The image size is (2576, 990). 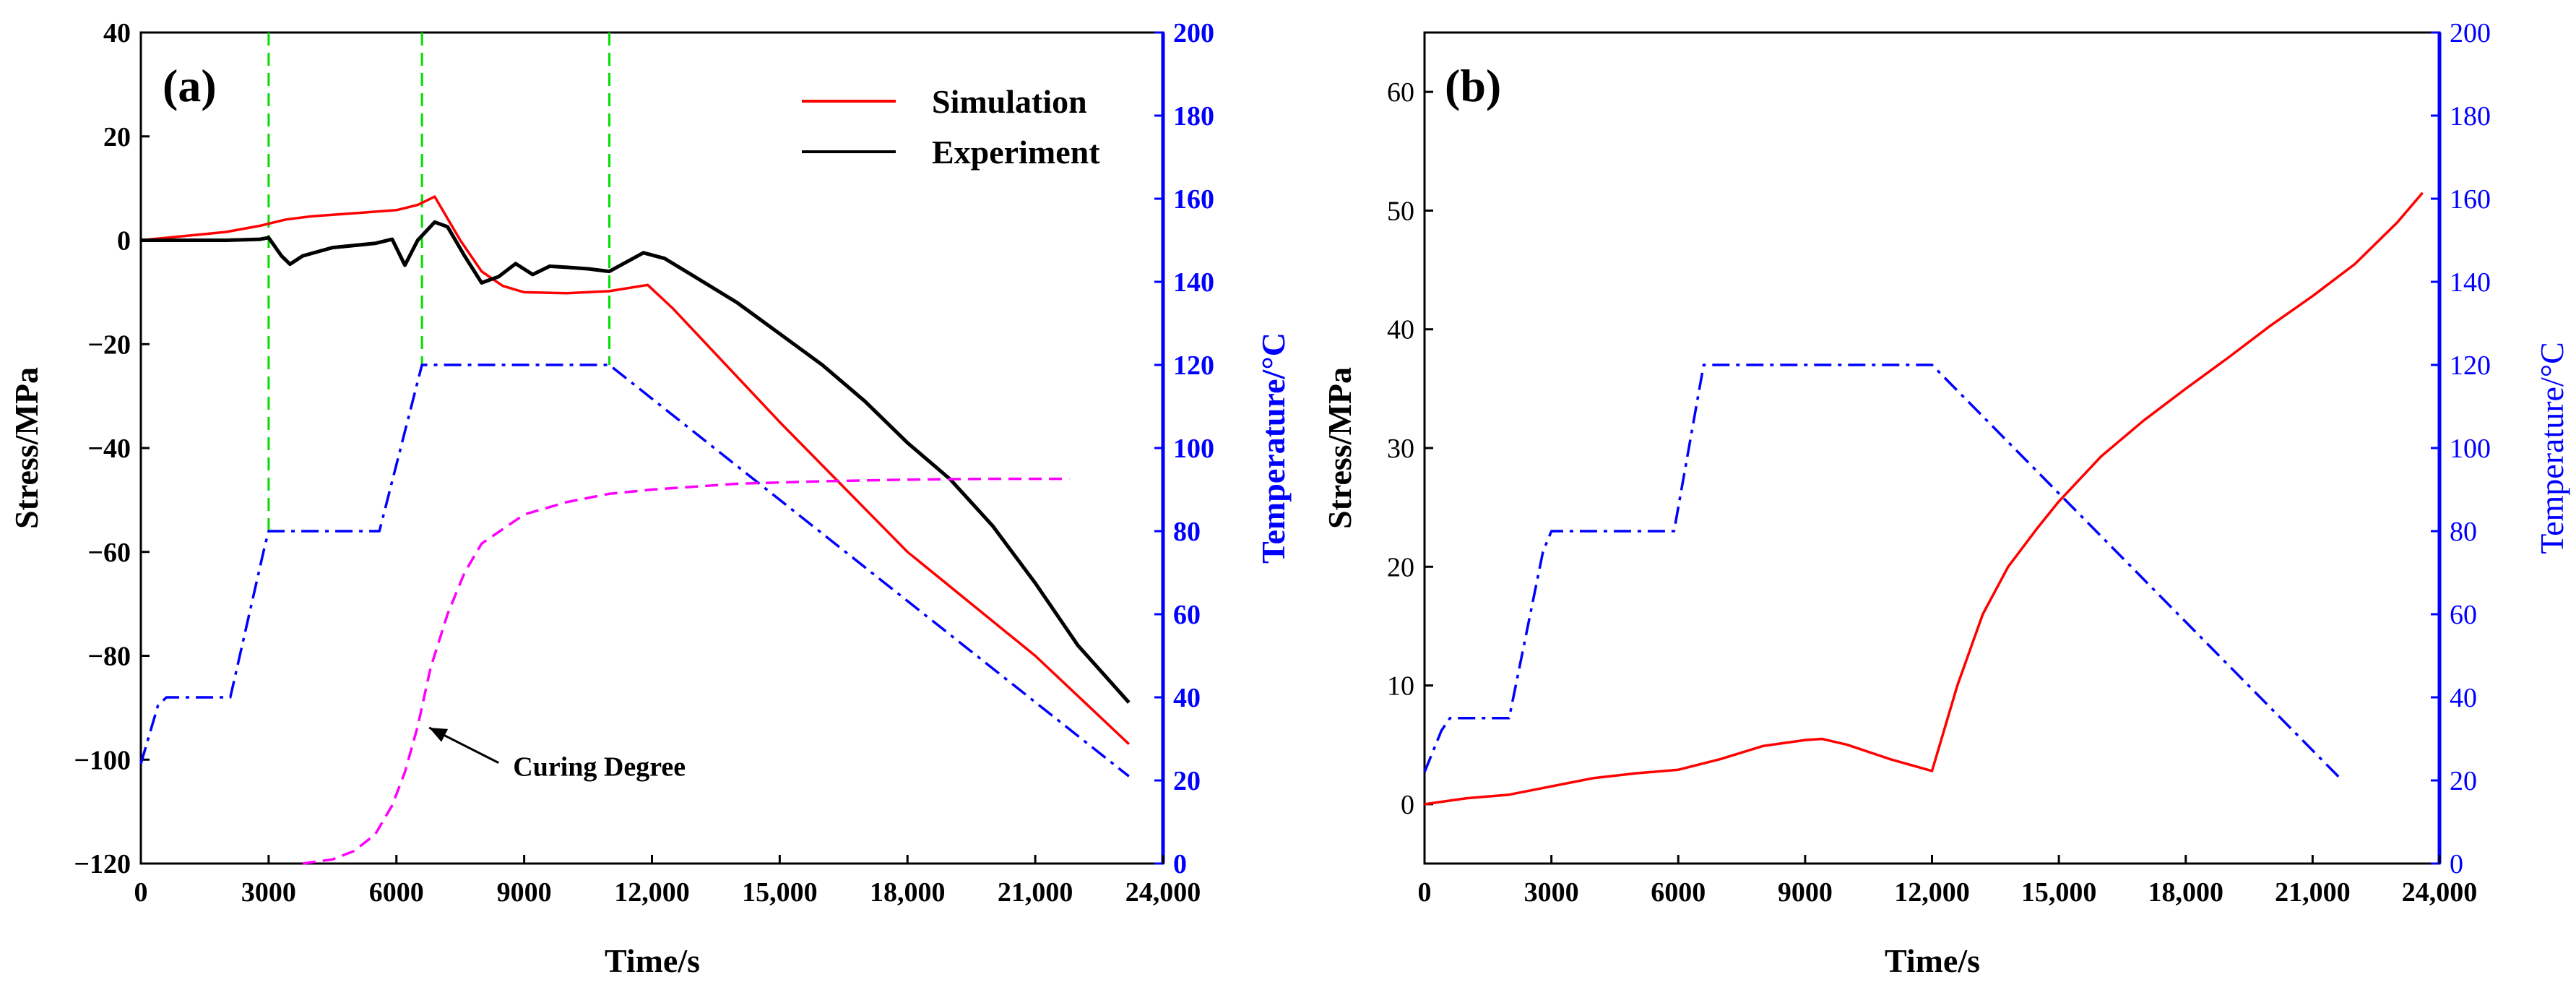 What do you see at coordinates (103, 760) in the screenshot?
I see `y-tick-label: −100` at bounding box center [103, 760].